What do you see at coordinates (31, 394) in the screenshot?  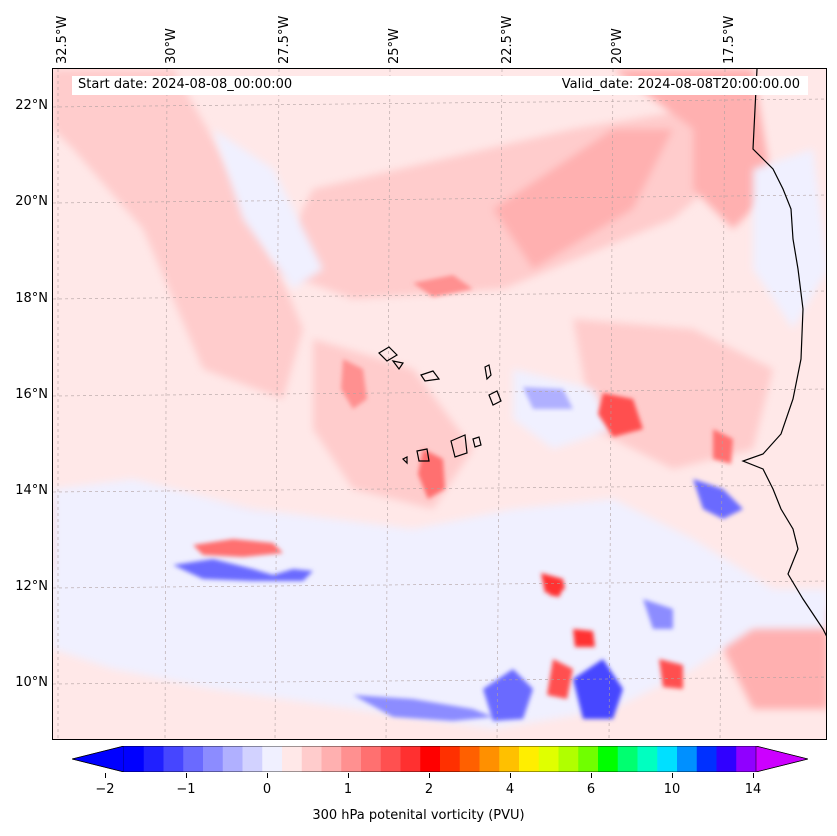 I see `lat-label-16n: 16°N` at bounding box center [31, 394].